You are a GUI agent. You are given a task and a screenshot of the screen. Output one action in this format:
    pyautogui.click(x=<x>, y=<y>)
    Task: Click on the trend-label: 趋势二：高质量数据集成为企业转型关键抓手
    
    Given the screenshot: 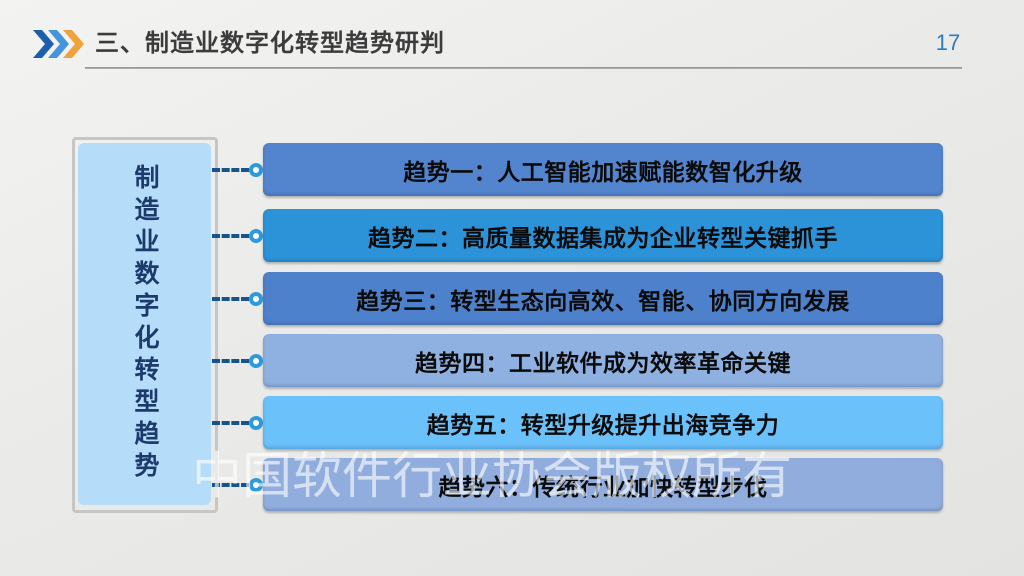 What is the action you would take?
    pyautogui.click(x=603, y=237)
    